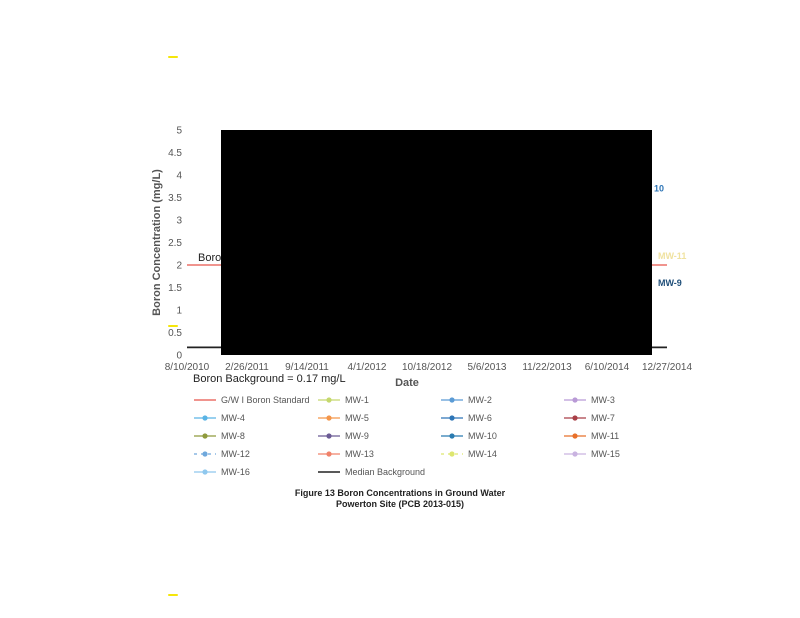 This screenshot has width=800, height=618. I want to click on x-tick-label: 4/1/2012, so click(367, 367).